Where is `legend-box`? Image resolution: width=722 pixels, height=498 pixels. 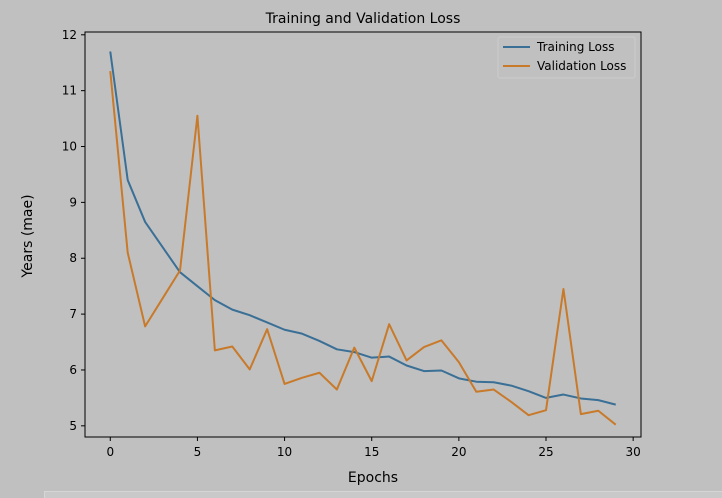 legend-box is located at coordinates (566, 57).